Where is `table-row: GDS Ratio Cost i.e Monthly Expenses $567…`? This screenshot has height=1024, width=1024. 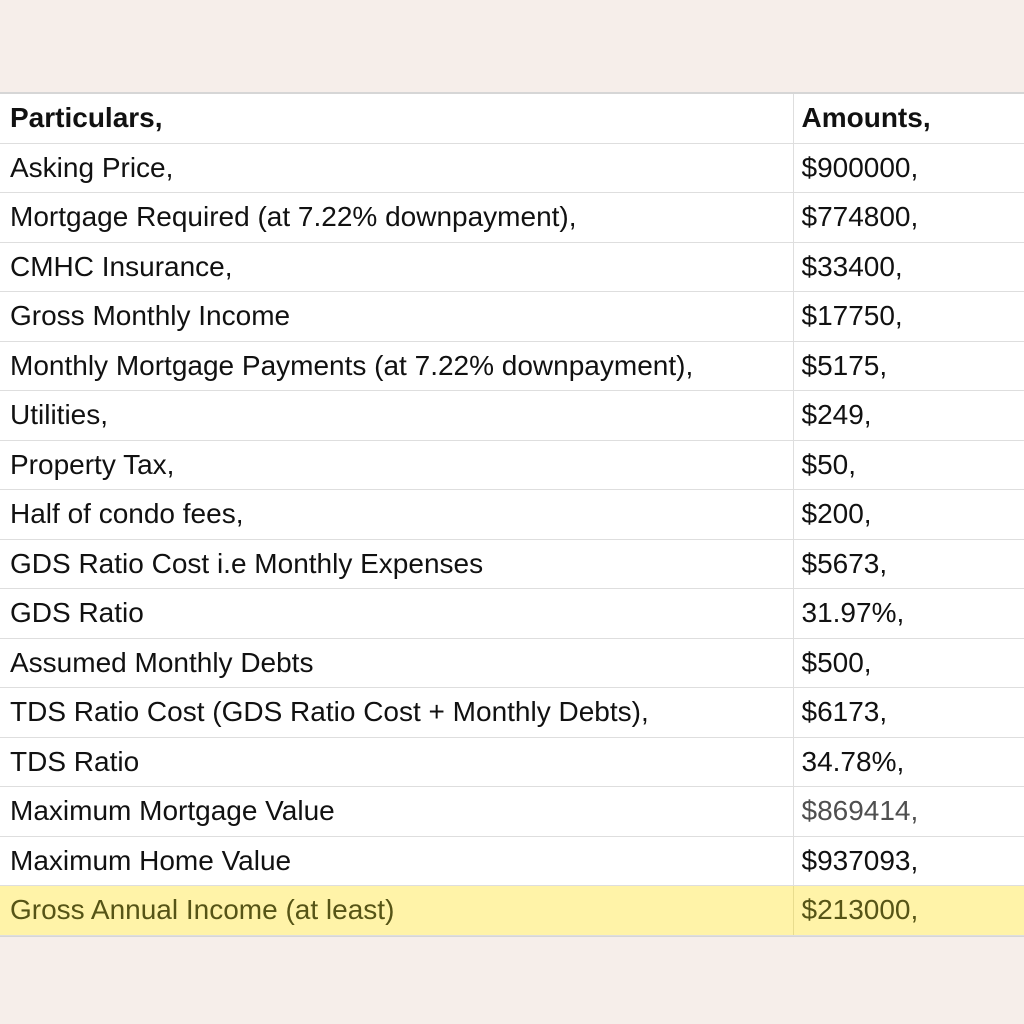
table-row: GDS Ratio Cost i.e Monthly Expenses $567… is located at coordinates (512, 564).